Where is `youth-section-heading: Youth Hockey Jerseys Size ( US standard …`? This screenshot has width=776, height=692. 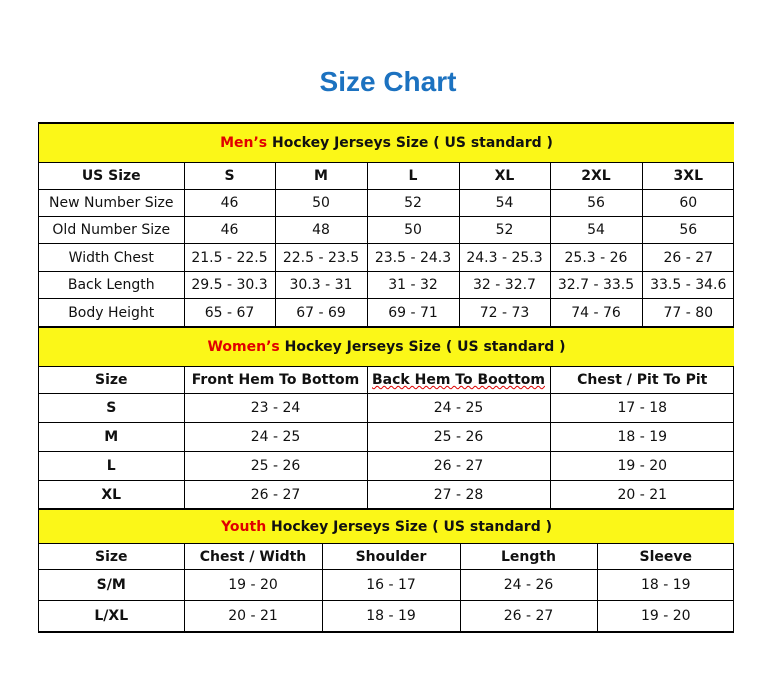 youth-section-heading: Youth Hockey Jerseys Size ( US standard … is located at coordinates (387, 526).